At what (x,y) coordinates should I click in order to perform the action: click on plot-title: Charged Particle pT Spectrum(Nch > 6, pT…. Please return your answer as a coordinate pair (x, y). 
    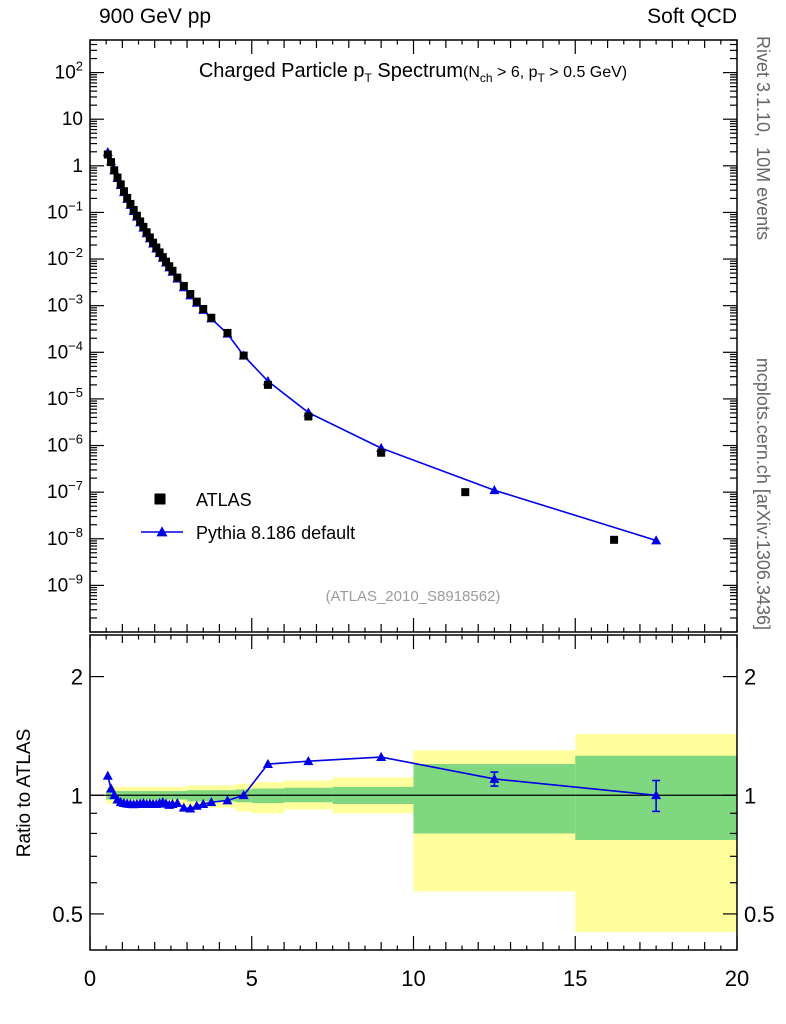
    Looking at the image, I should click on (413, 72).